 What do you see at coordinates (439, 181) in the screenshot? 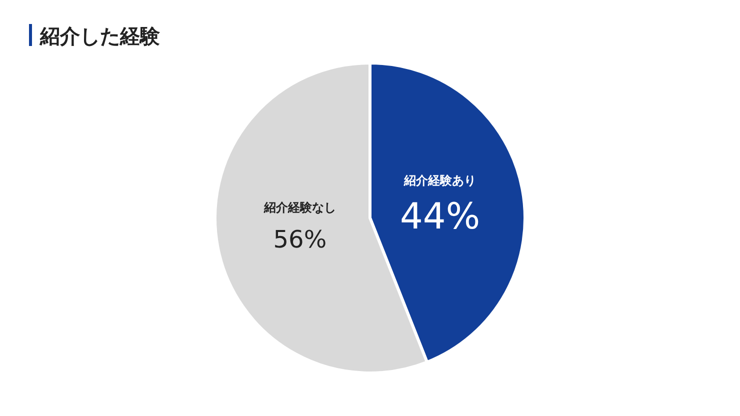
I see `slice-label: 紹介経験あり` at bounding box center [439, 181].